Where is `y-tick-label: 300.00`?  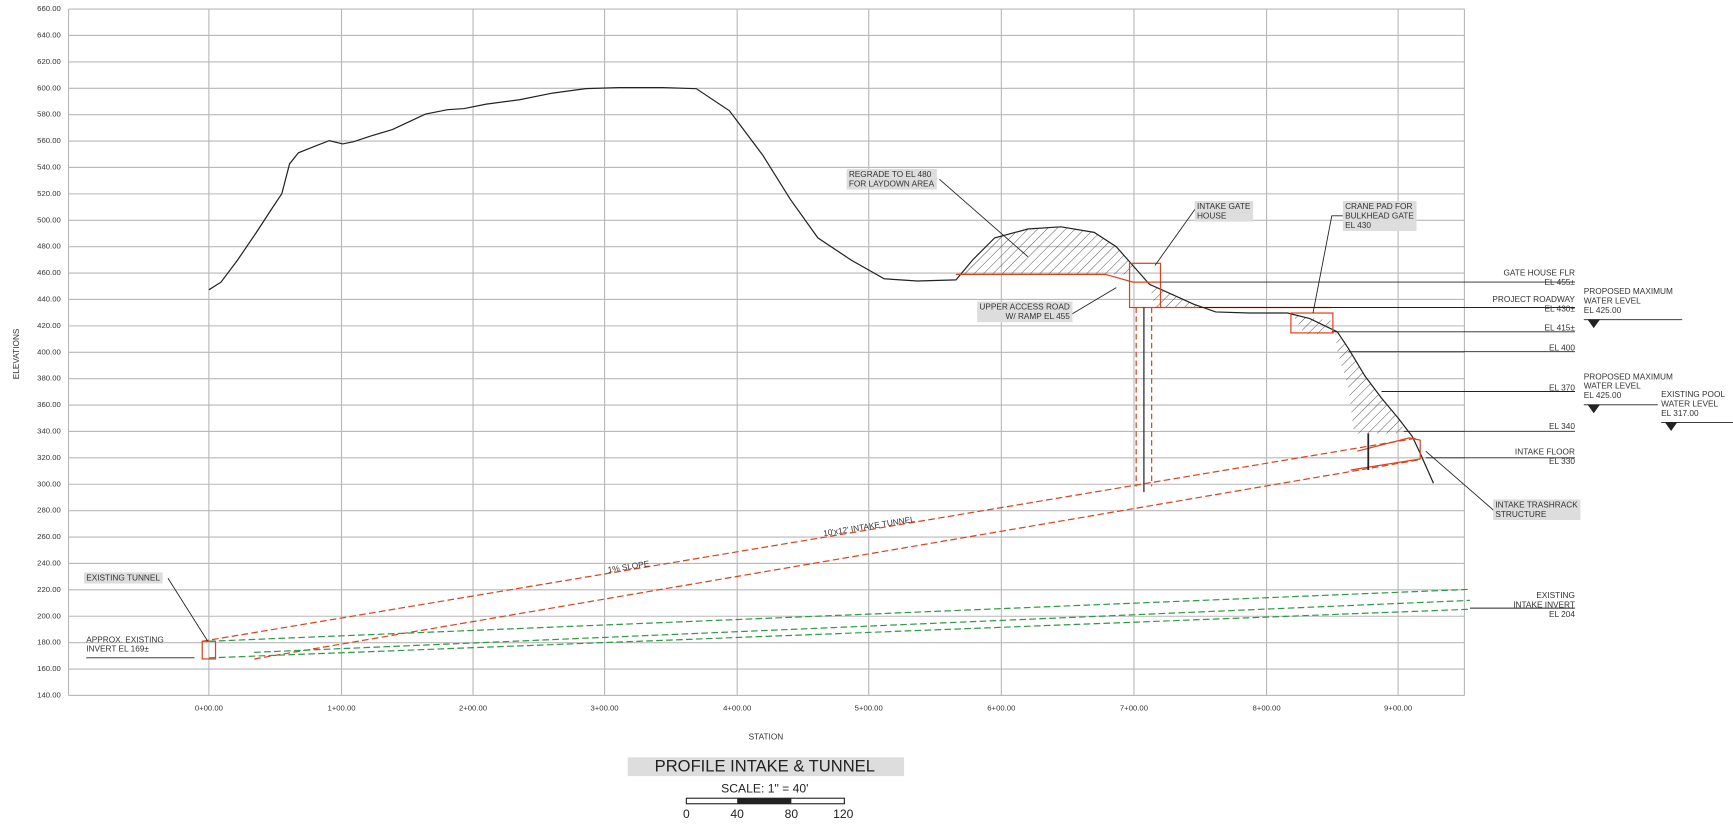 y-tick-label: 300.00 is located at coordinates (49, 483).